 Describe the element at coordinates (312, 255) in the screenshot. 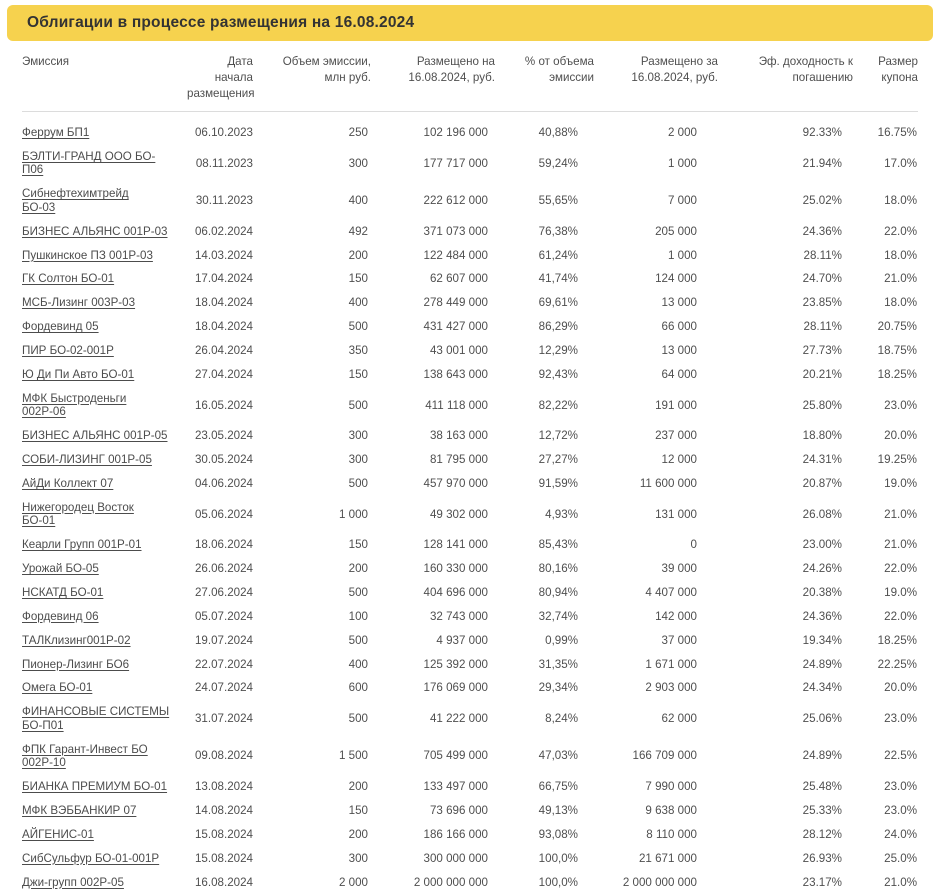

I see `volume-cell: 200` at that location.